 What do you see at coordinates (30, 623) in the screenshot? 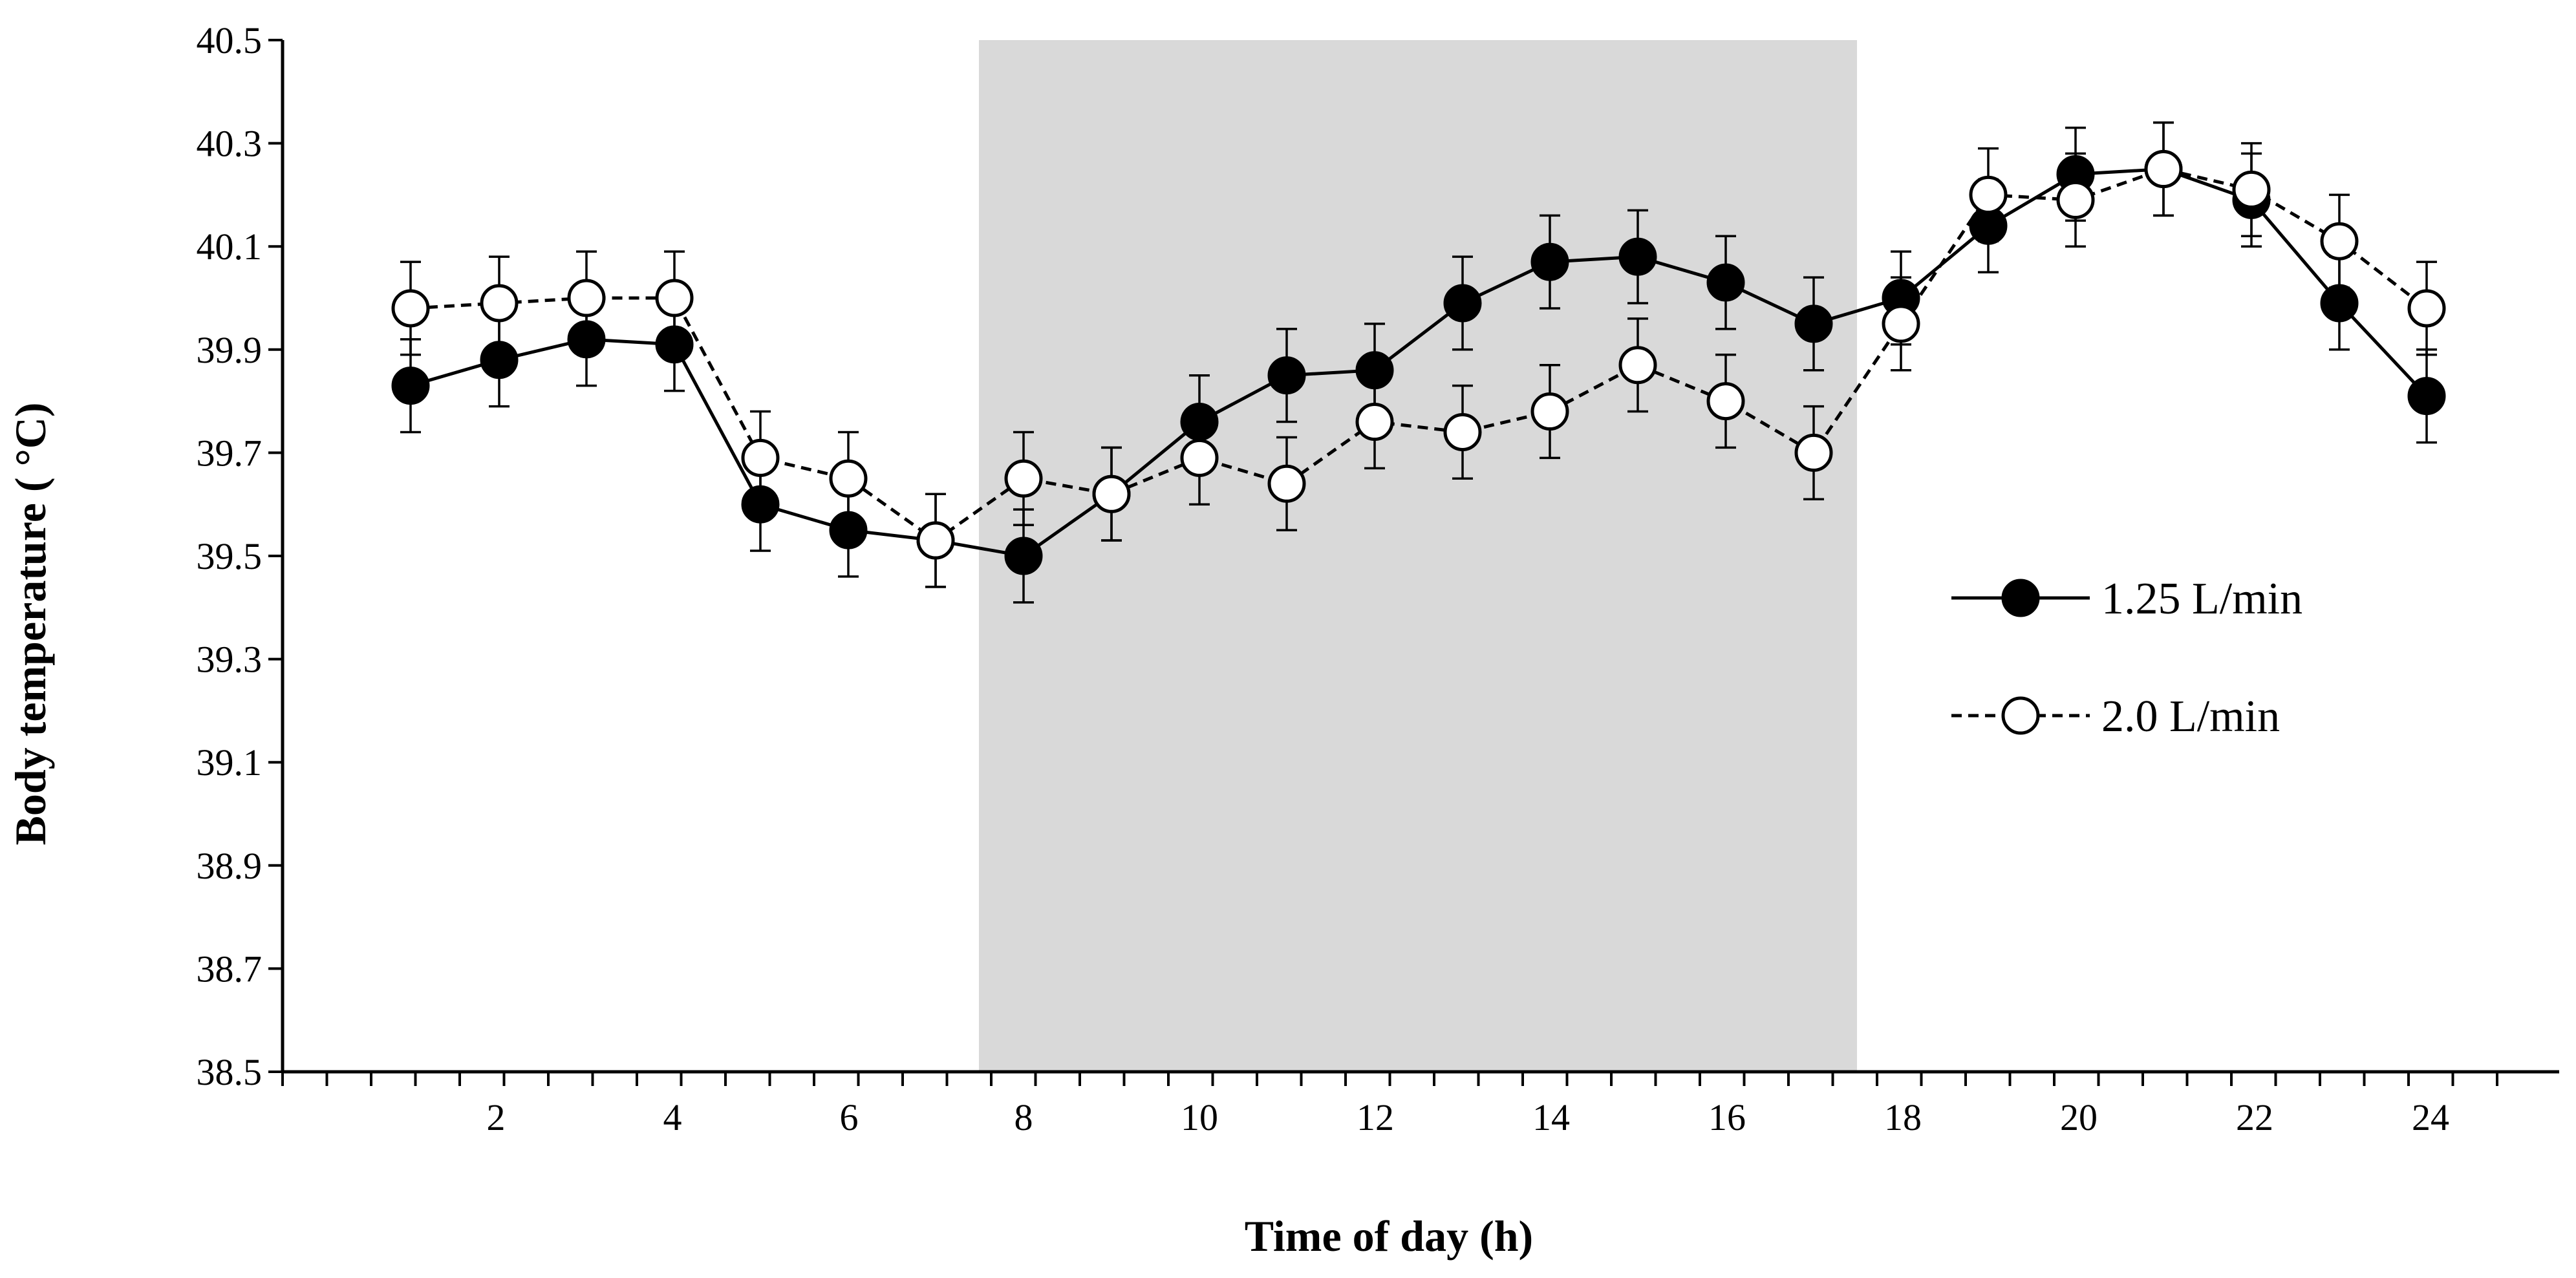
I see `y-axis-title: Body temperature ( °C)` at bounding box center [30, 623].